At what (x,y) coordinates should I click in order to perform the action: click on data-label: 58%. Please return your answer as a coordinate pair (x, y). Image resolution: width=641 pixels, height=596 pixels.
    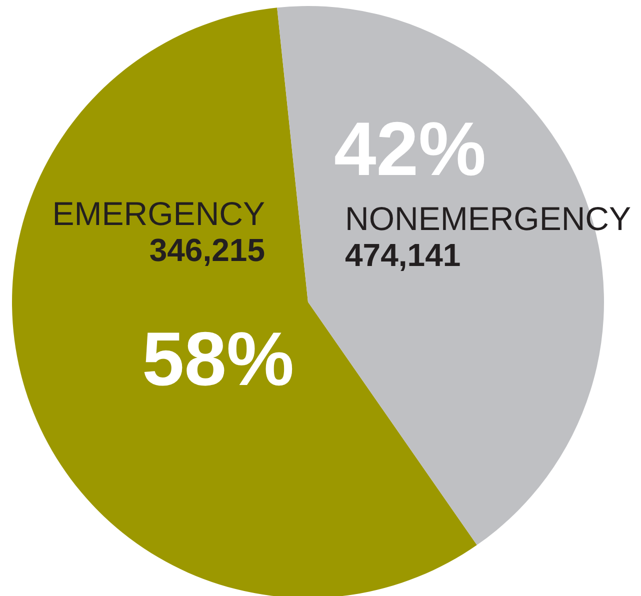
    Looking at the image, I should click on (218, 359).